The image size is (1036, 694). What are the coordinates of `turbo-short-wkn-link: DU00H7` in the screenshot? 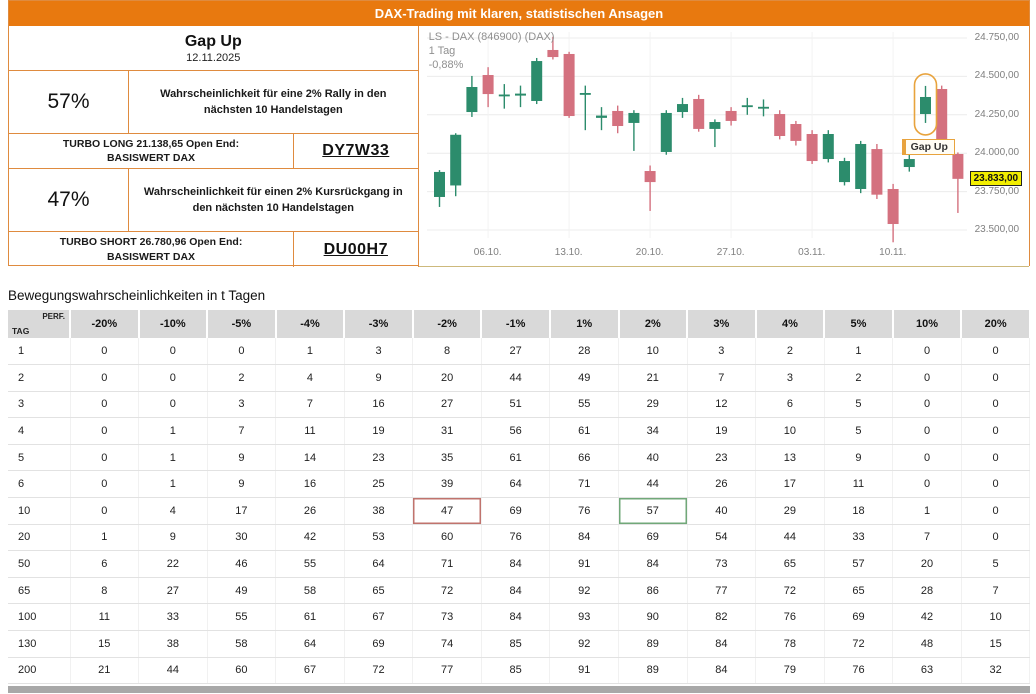 It's located at (355, 249).